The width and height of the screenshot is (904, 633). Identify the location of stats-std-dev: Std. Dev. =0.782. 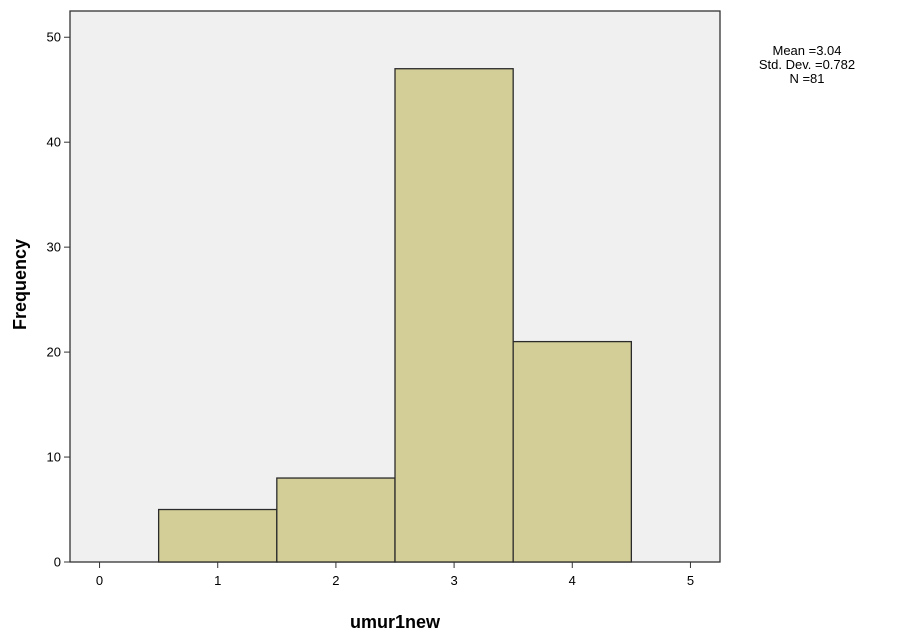
(807, 64).